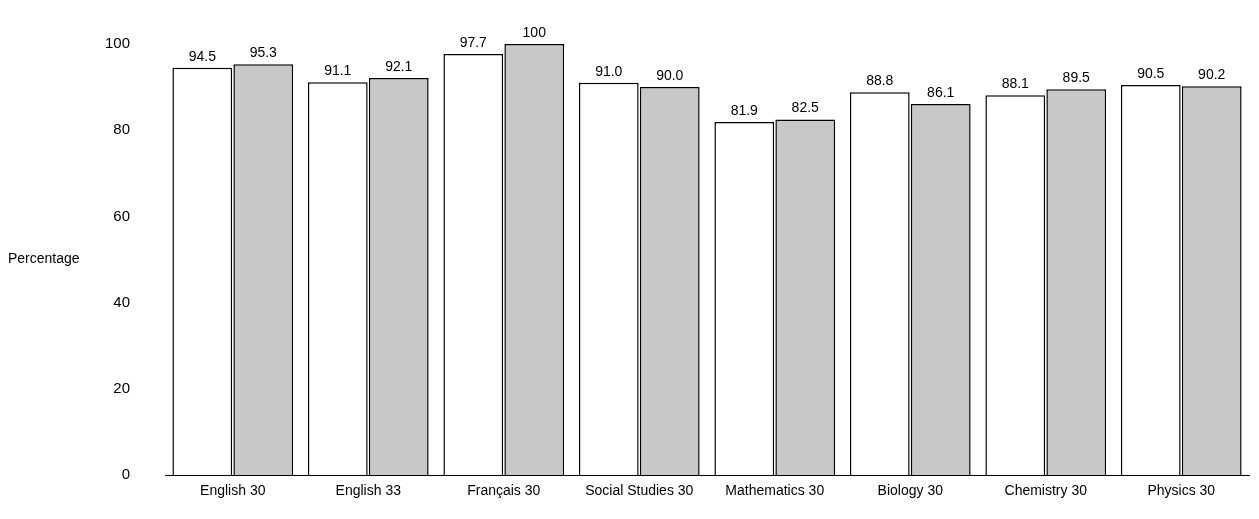  I want to click on data-label: 92.1, so click(399, 65).